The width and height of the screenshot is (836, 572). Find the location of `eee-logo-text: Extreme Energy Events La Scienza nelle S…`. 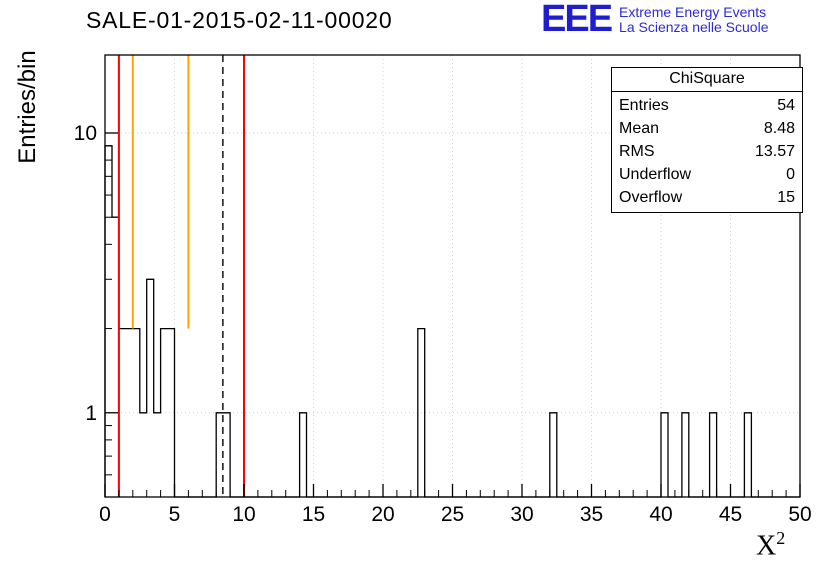

eee-logo-text: Extreme Energy Events La Scienza nelle S… is located at coordinates (693, 19).